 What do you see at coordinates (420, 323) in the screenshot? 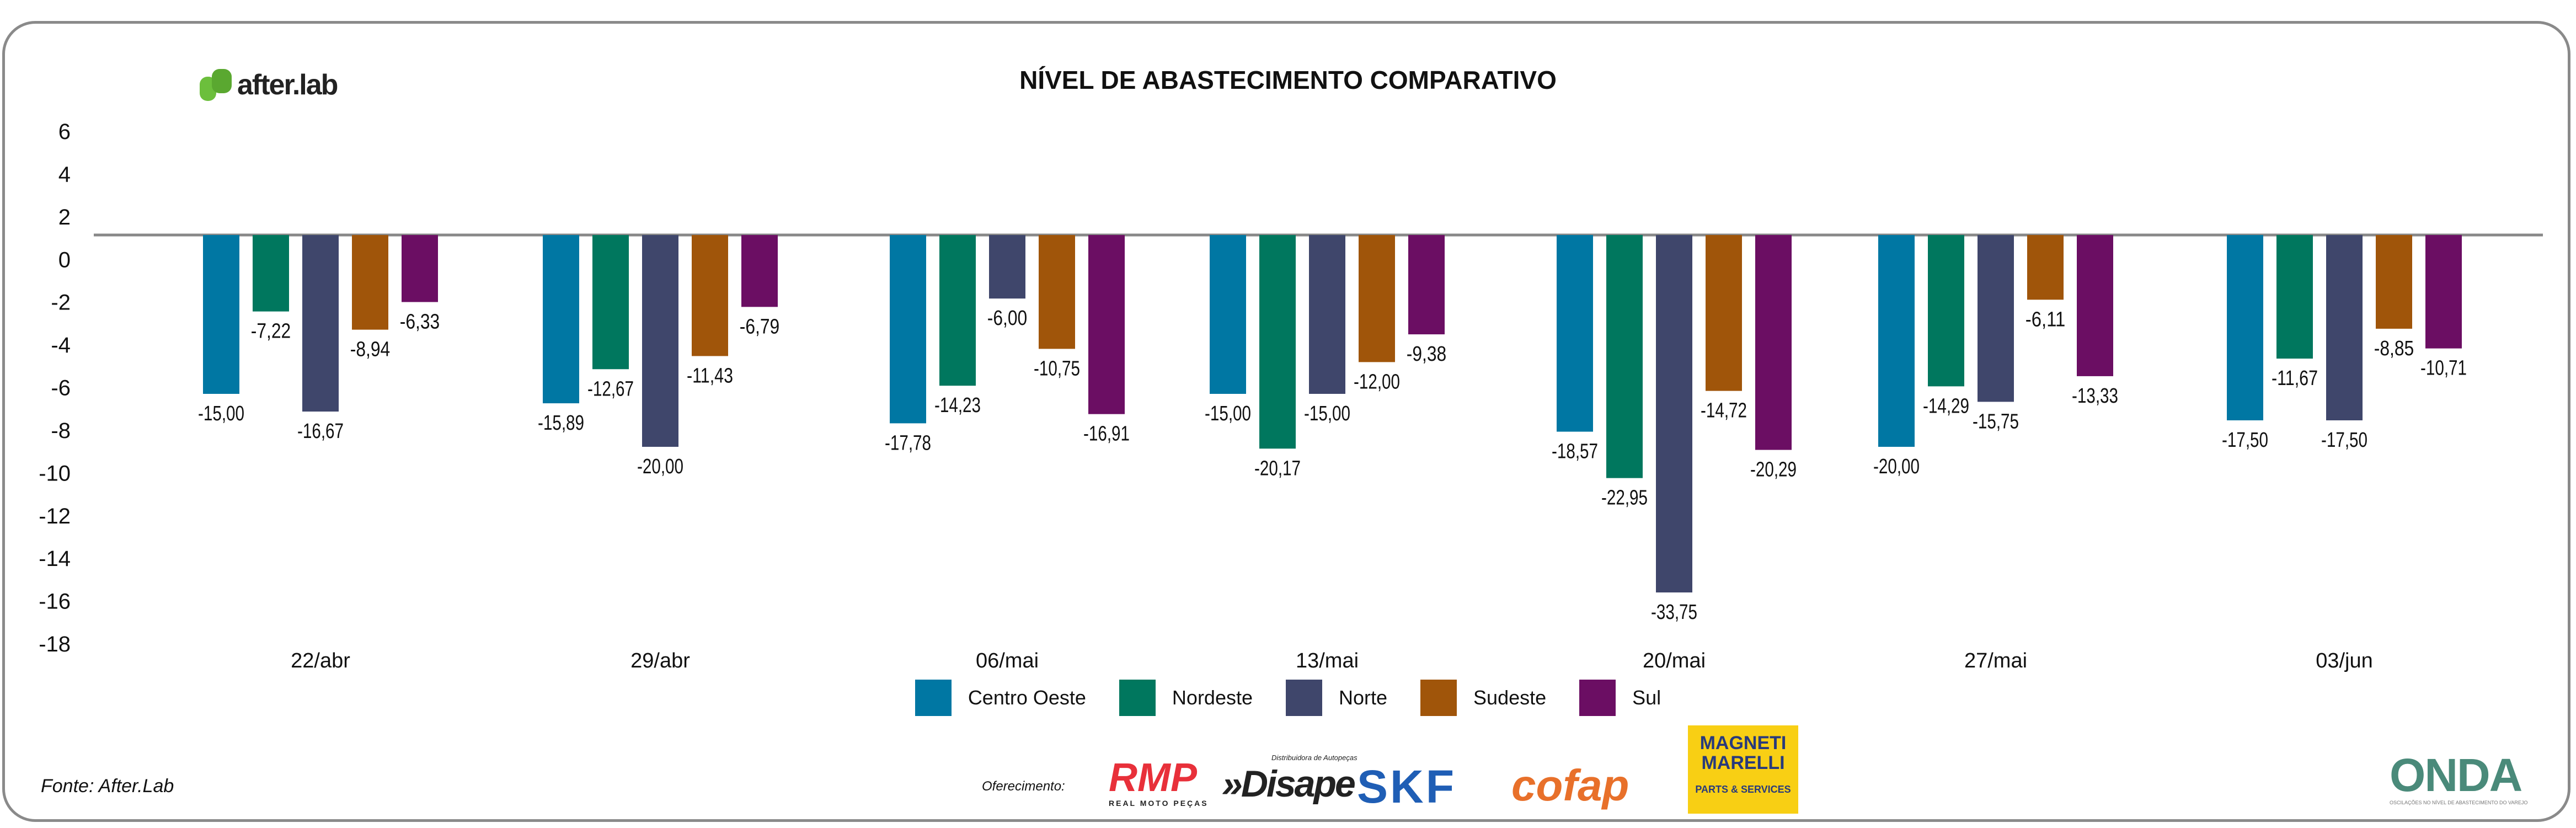
I see `data-label: -6,33` at bounding box center [420, 323].